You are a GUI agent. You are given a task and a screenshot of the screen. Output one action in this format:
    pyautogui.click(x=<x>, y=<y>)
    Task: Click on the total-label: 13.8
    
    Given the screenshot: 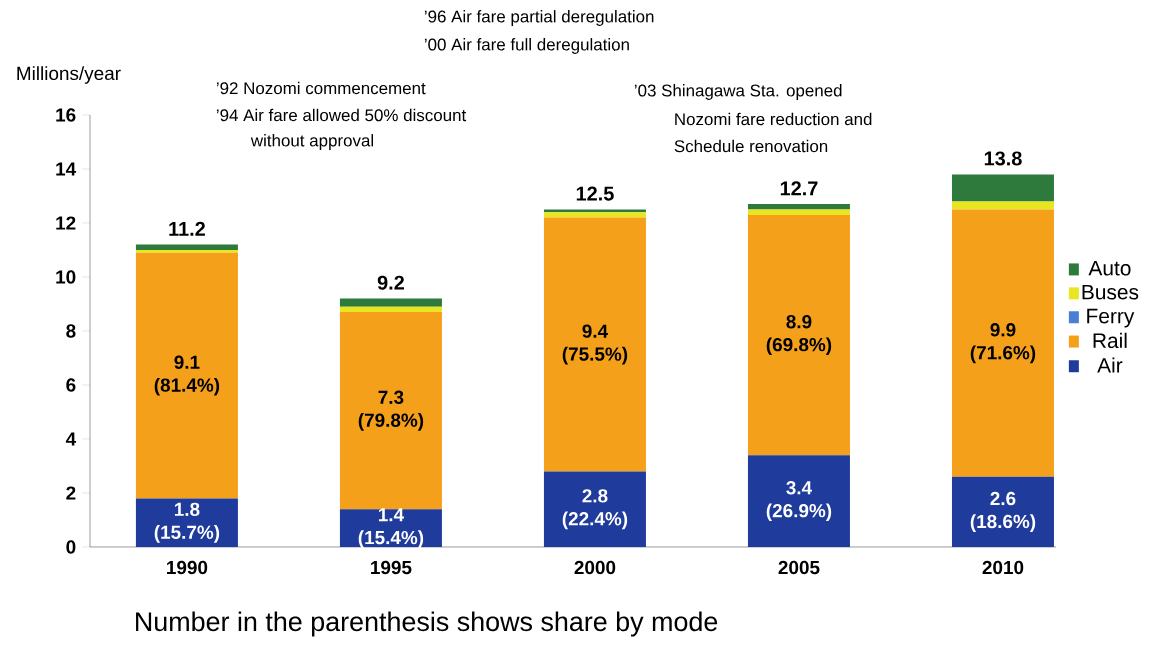 What is the action you would take?
    pyautogui.click(x=1003, y=158)
    